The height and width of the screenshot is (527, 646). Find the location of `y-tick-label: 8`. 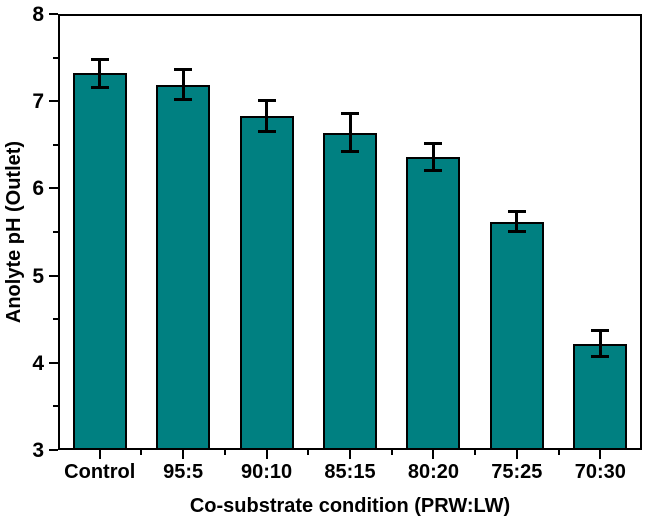

y-tick-label: 8 is located at coordinates (38, 14).